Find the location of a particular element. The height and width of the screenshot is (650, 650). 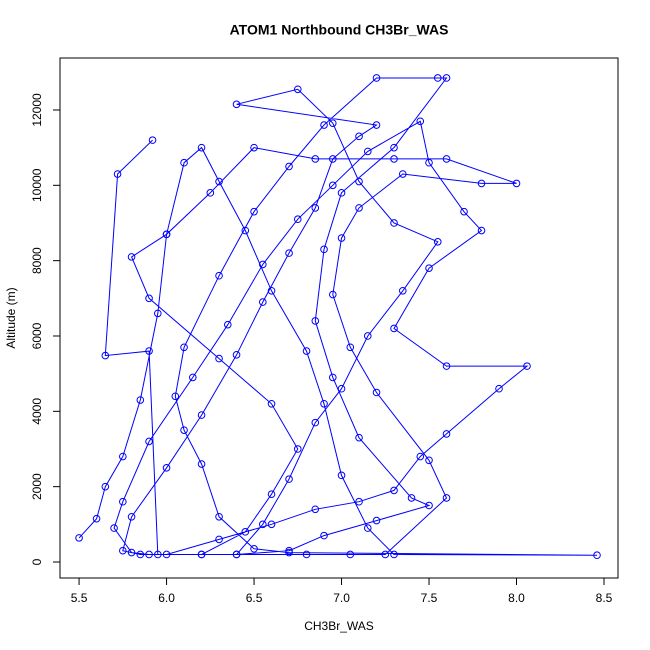

y-tick-label: 6000 is located at coordinates (37, 335).